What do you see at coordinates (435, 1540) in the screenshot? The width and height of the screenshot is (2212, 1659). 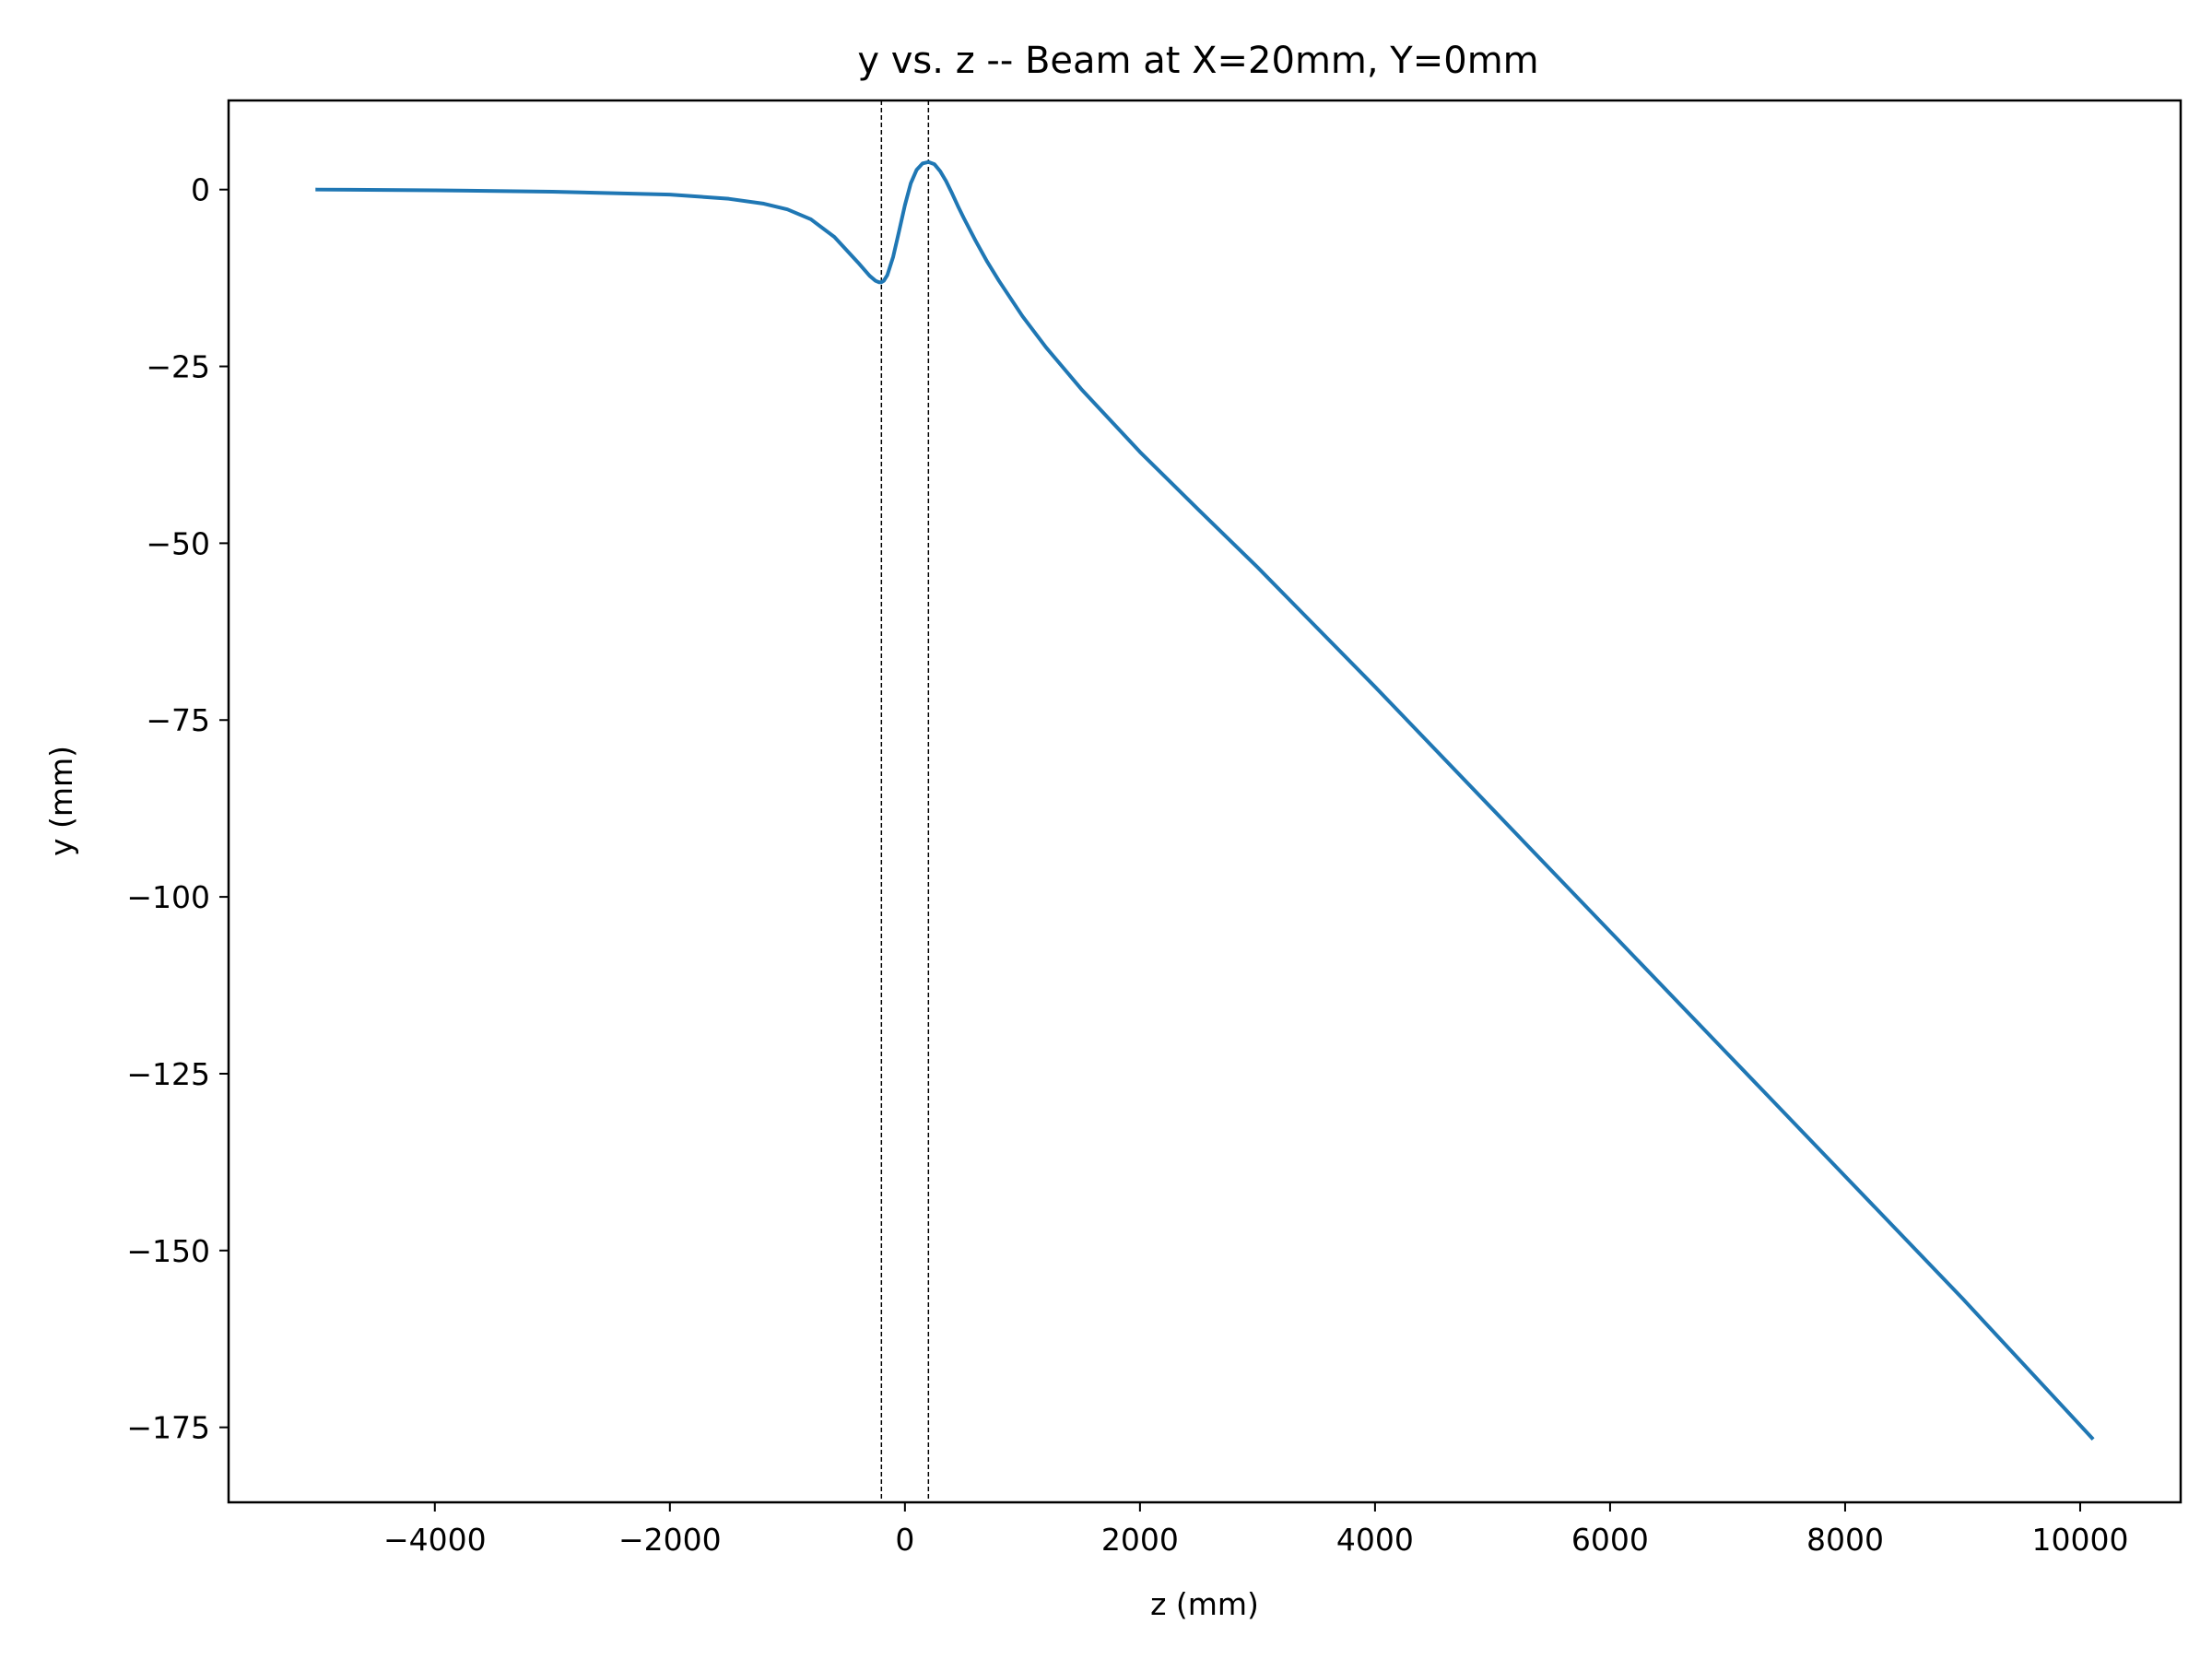 I see `x-tick-label: −4000` at bounding box center [435, 1540].